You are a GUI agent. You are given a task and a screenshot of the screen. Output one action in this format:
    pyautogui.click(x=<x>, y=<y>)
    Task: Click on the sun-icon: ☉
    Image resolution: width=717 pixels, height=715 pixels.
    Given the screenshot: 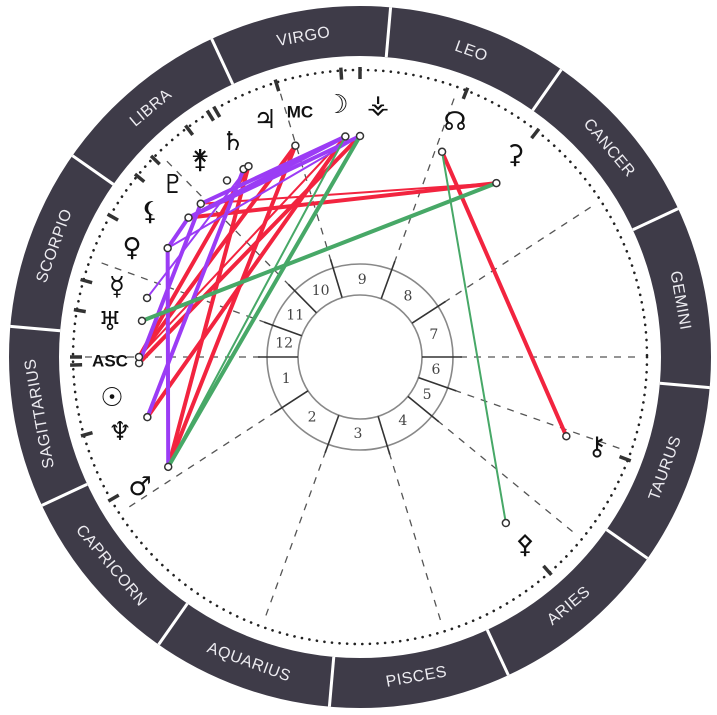 What is the action you would take?
    pyautogui.click(x=111, y=398)
    